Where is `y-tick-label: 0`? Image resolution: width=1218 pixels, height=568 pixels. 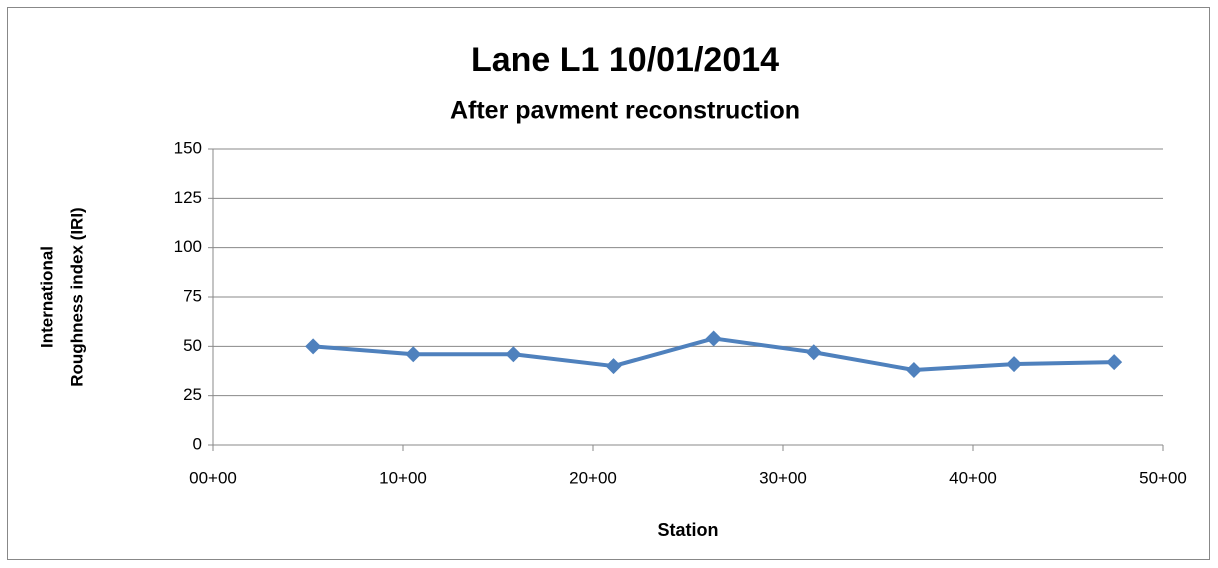 y-tick-label: 0 is located at coordinates (197, 443).